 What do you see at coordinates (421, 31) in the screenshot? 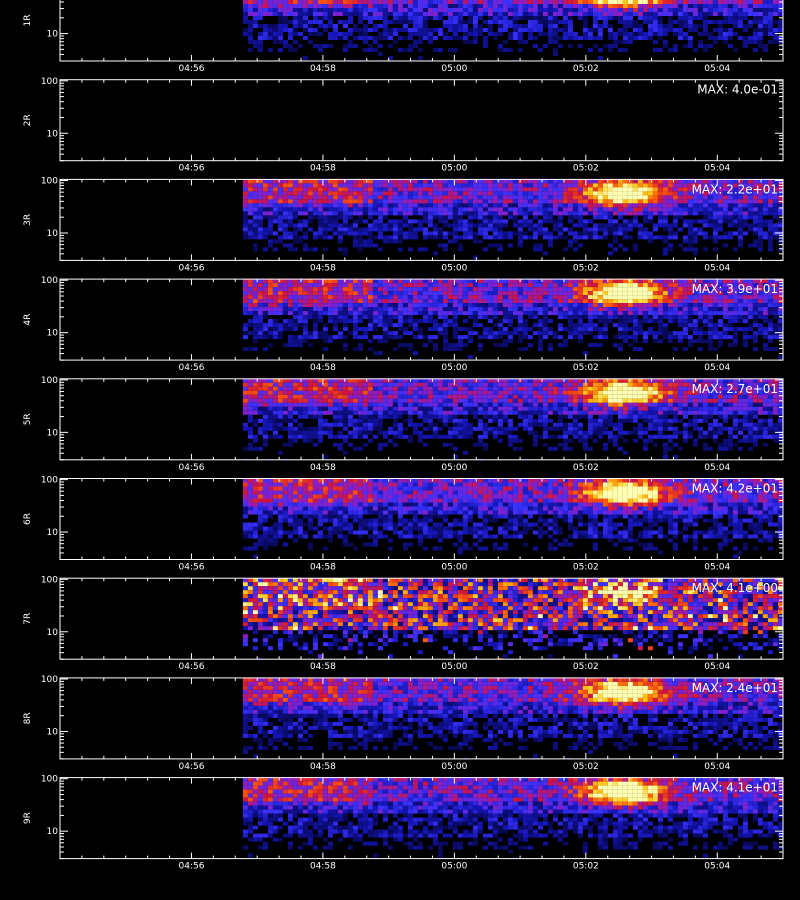
I see `axes-frame-1R` at bounding box center [421, 31].